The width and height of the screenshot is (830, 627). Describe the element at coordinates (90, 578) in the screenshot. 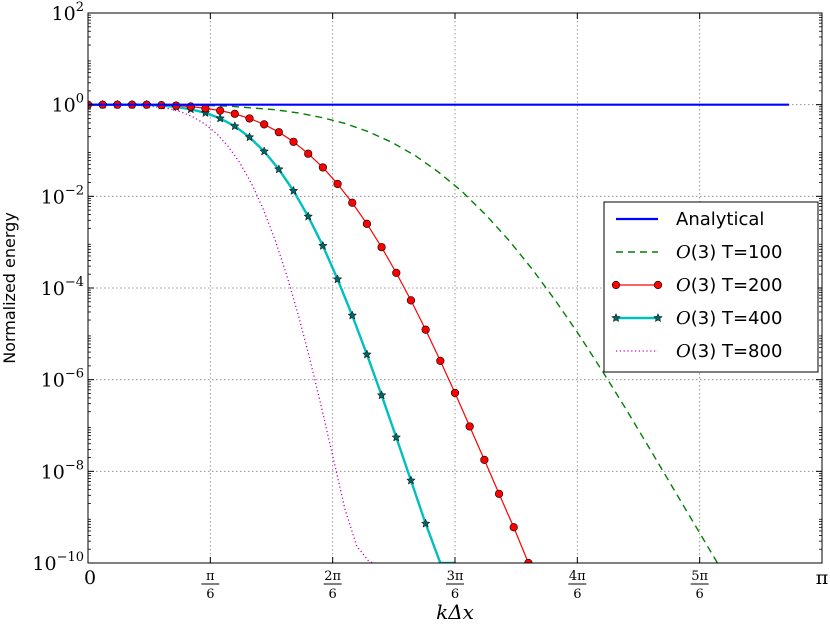

I see `x-tick-label: 0` at that location.